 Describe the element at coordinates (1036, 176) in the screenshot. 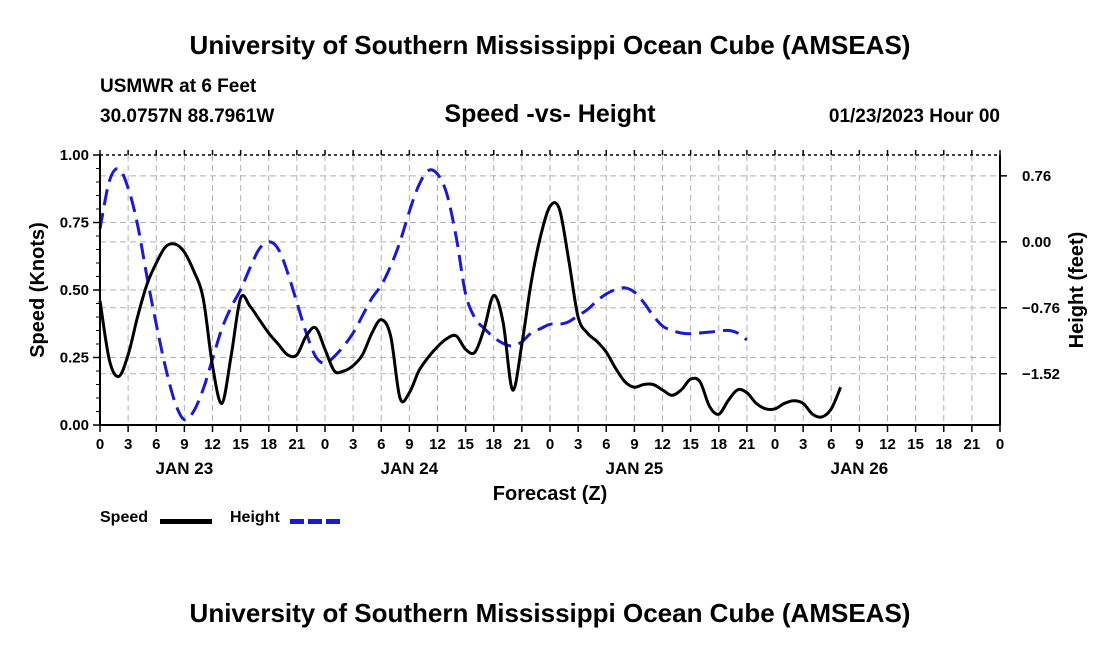

I see `y2-tick-label: 0.76` at that location.